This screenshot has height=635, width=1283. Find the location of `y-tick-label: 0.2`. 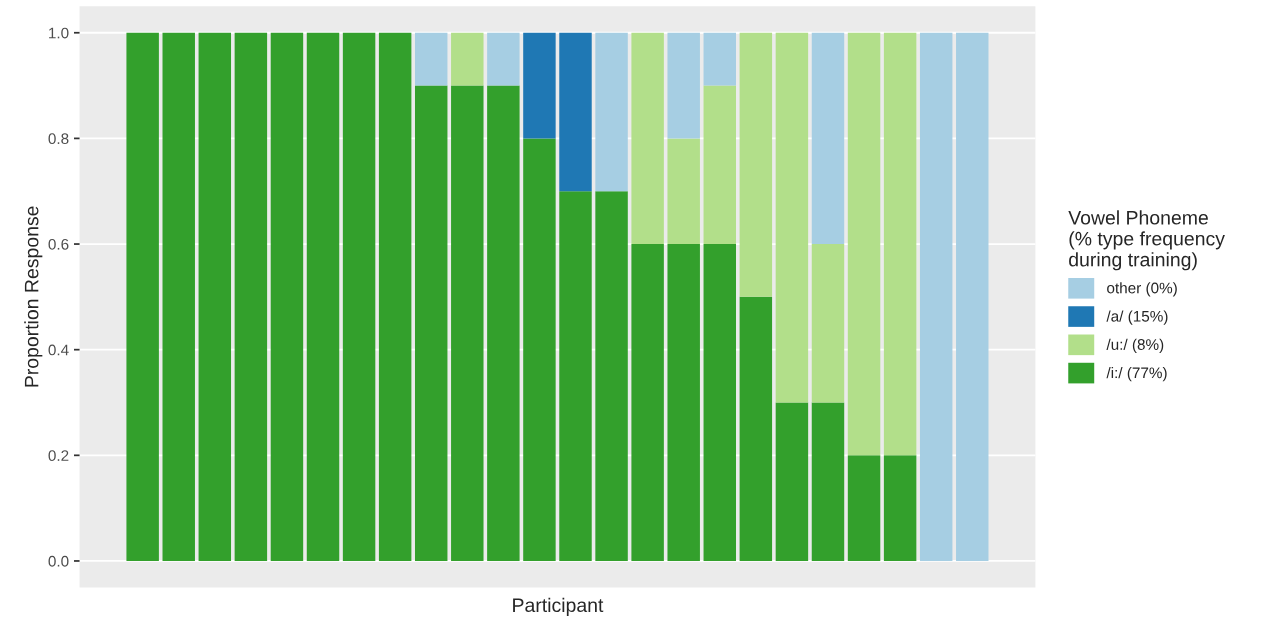

y-tick-label: 0.2 is located at coordinates (58, 456).